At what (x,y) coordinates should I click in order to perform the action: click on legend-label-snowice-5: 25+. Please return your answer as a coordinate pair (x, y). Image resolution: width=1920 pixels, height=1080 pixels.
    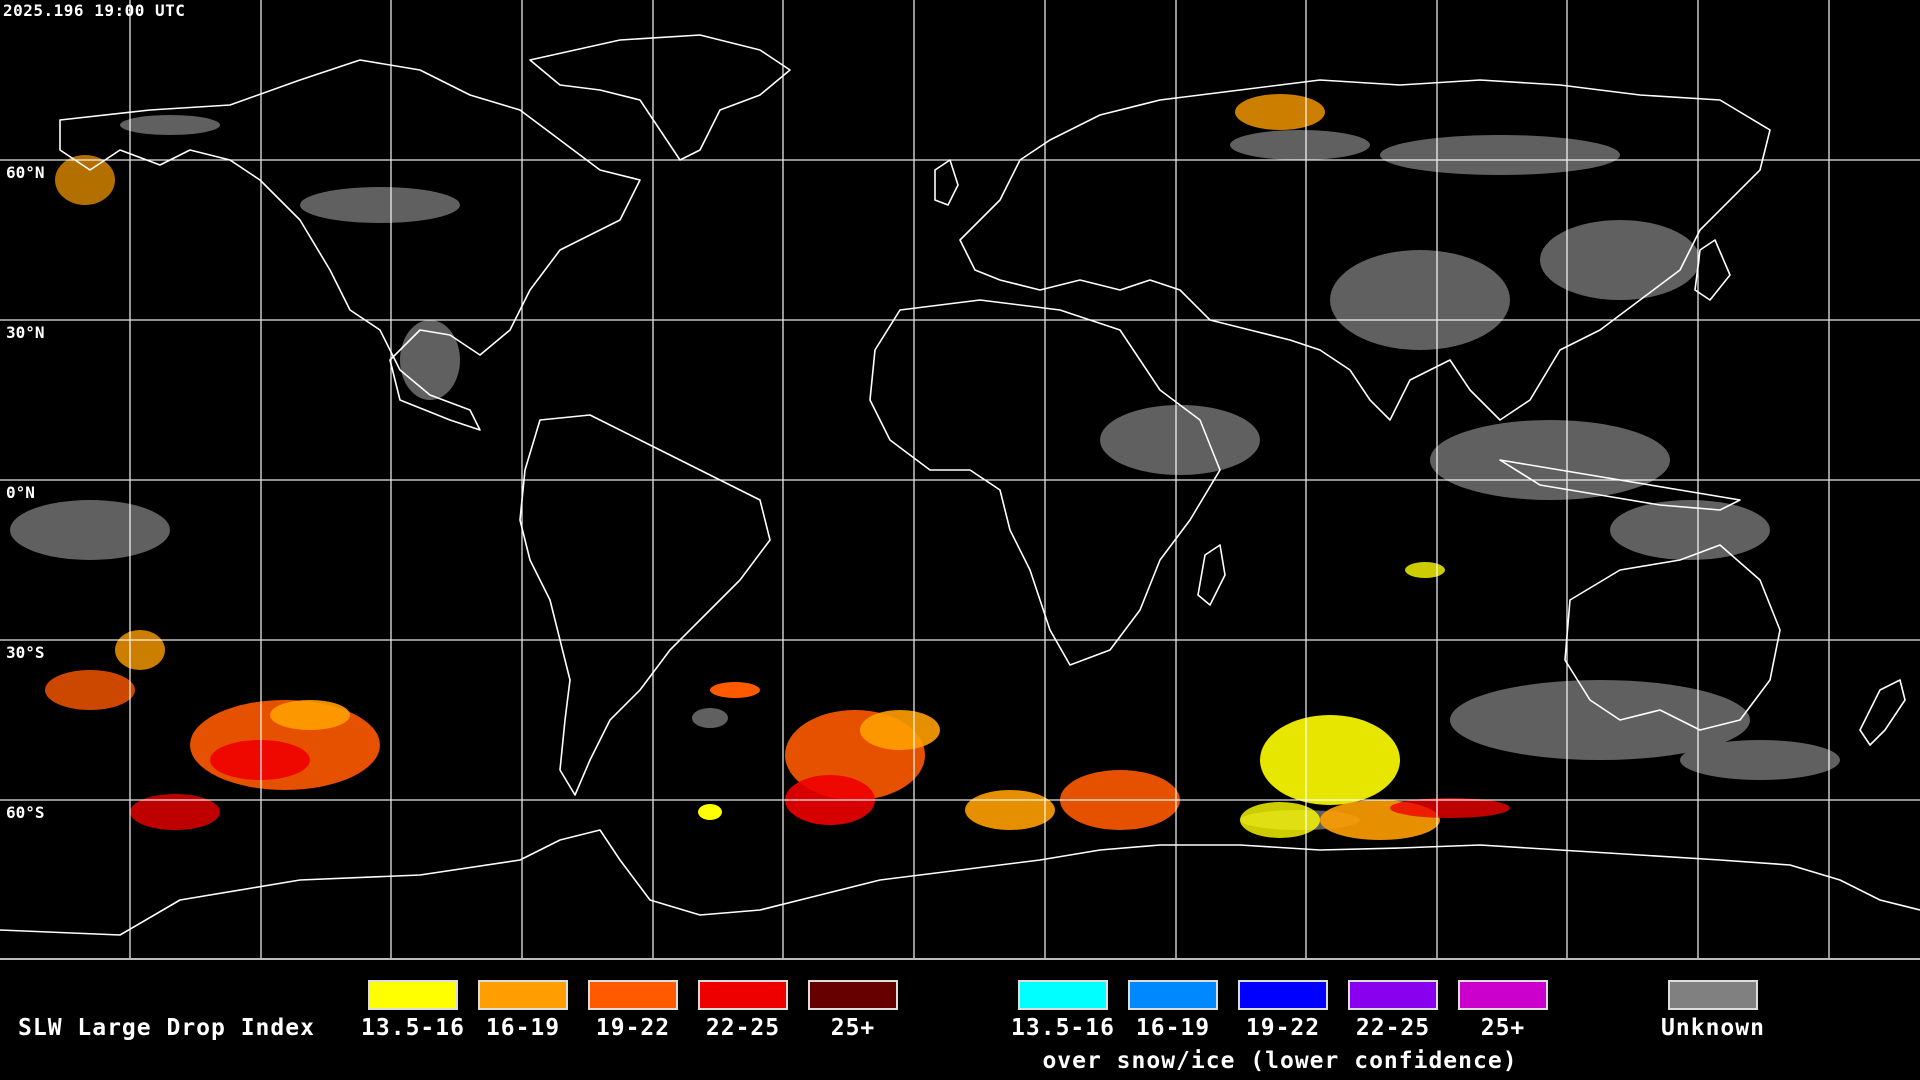
    Looking at the image, I should click on (1503, 1028).